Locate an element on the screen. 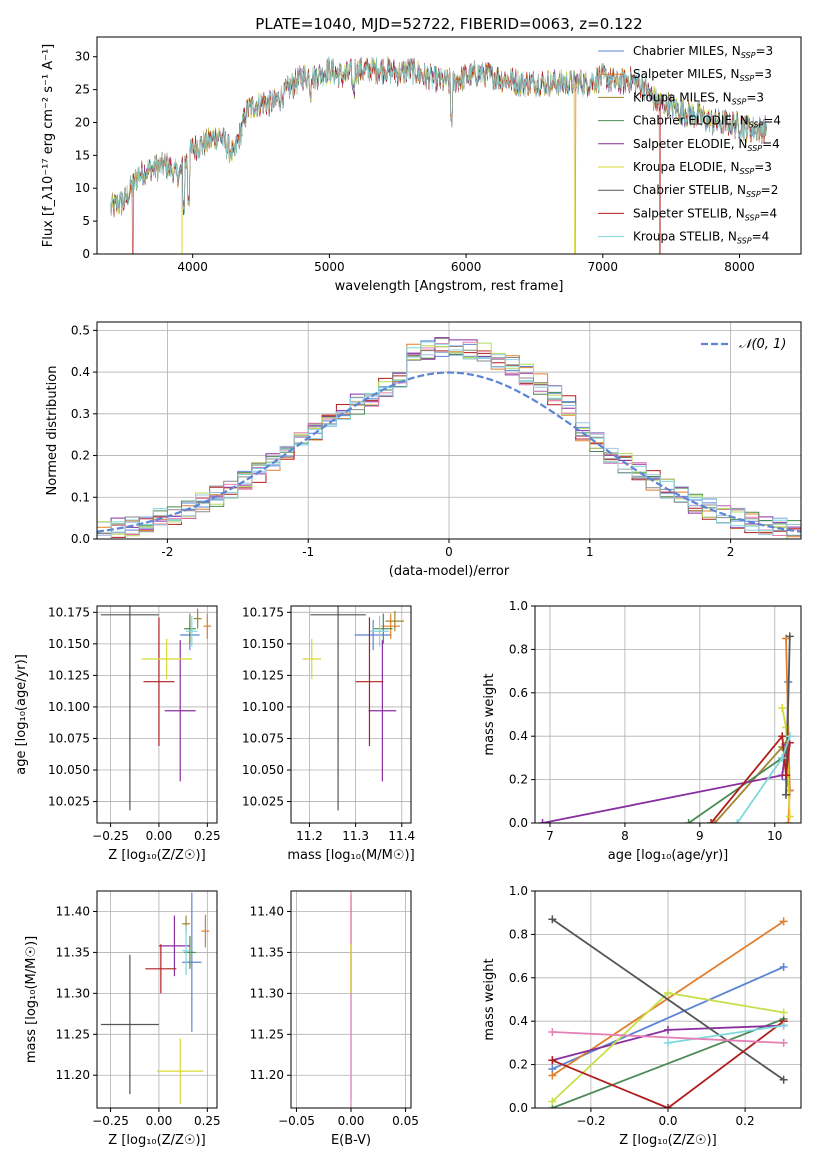 This screenshot has height=1170, width=819. x-axis-label: E(B-V) is located at coordinates (351, 1140).